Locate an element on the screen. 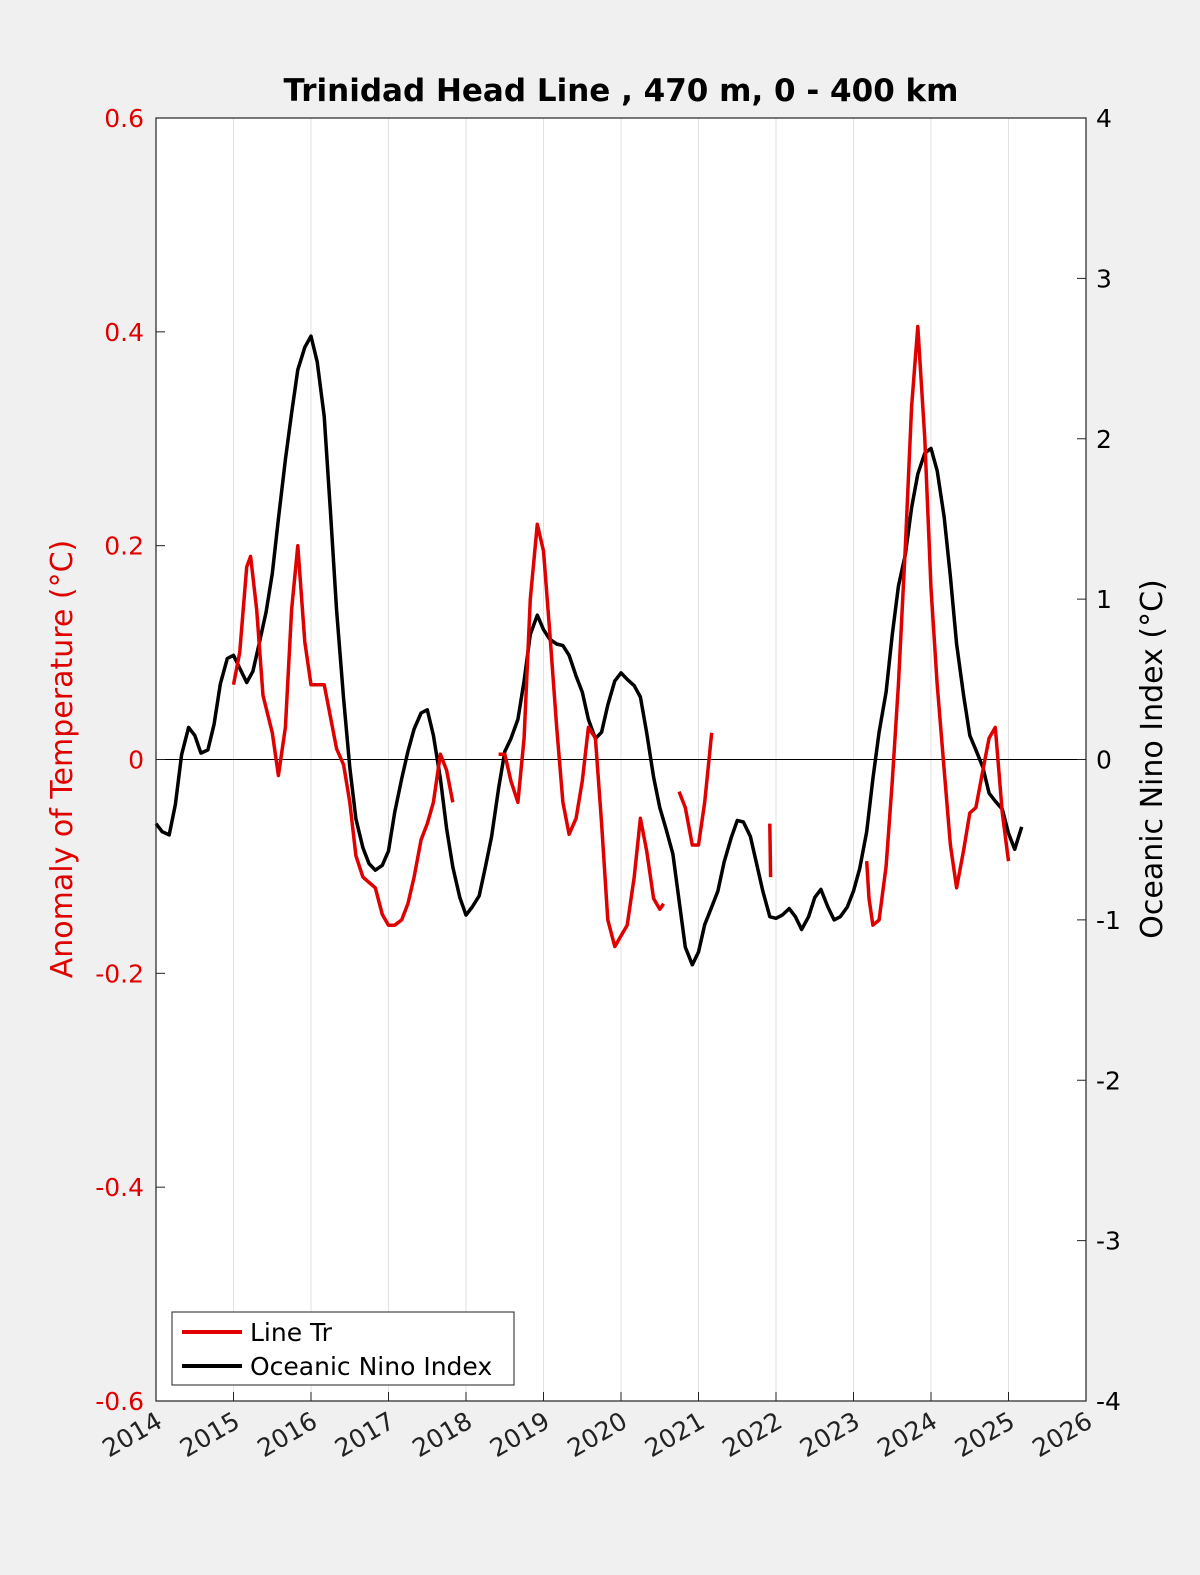  x-tick-label: 2026 is located at coordinates (1062, 1434).